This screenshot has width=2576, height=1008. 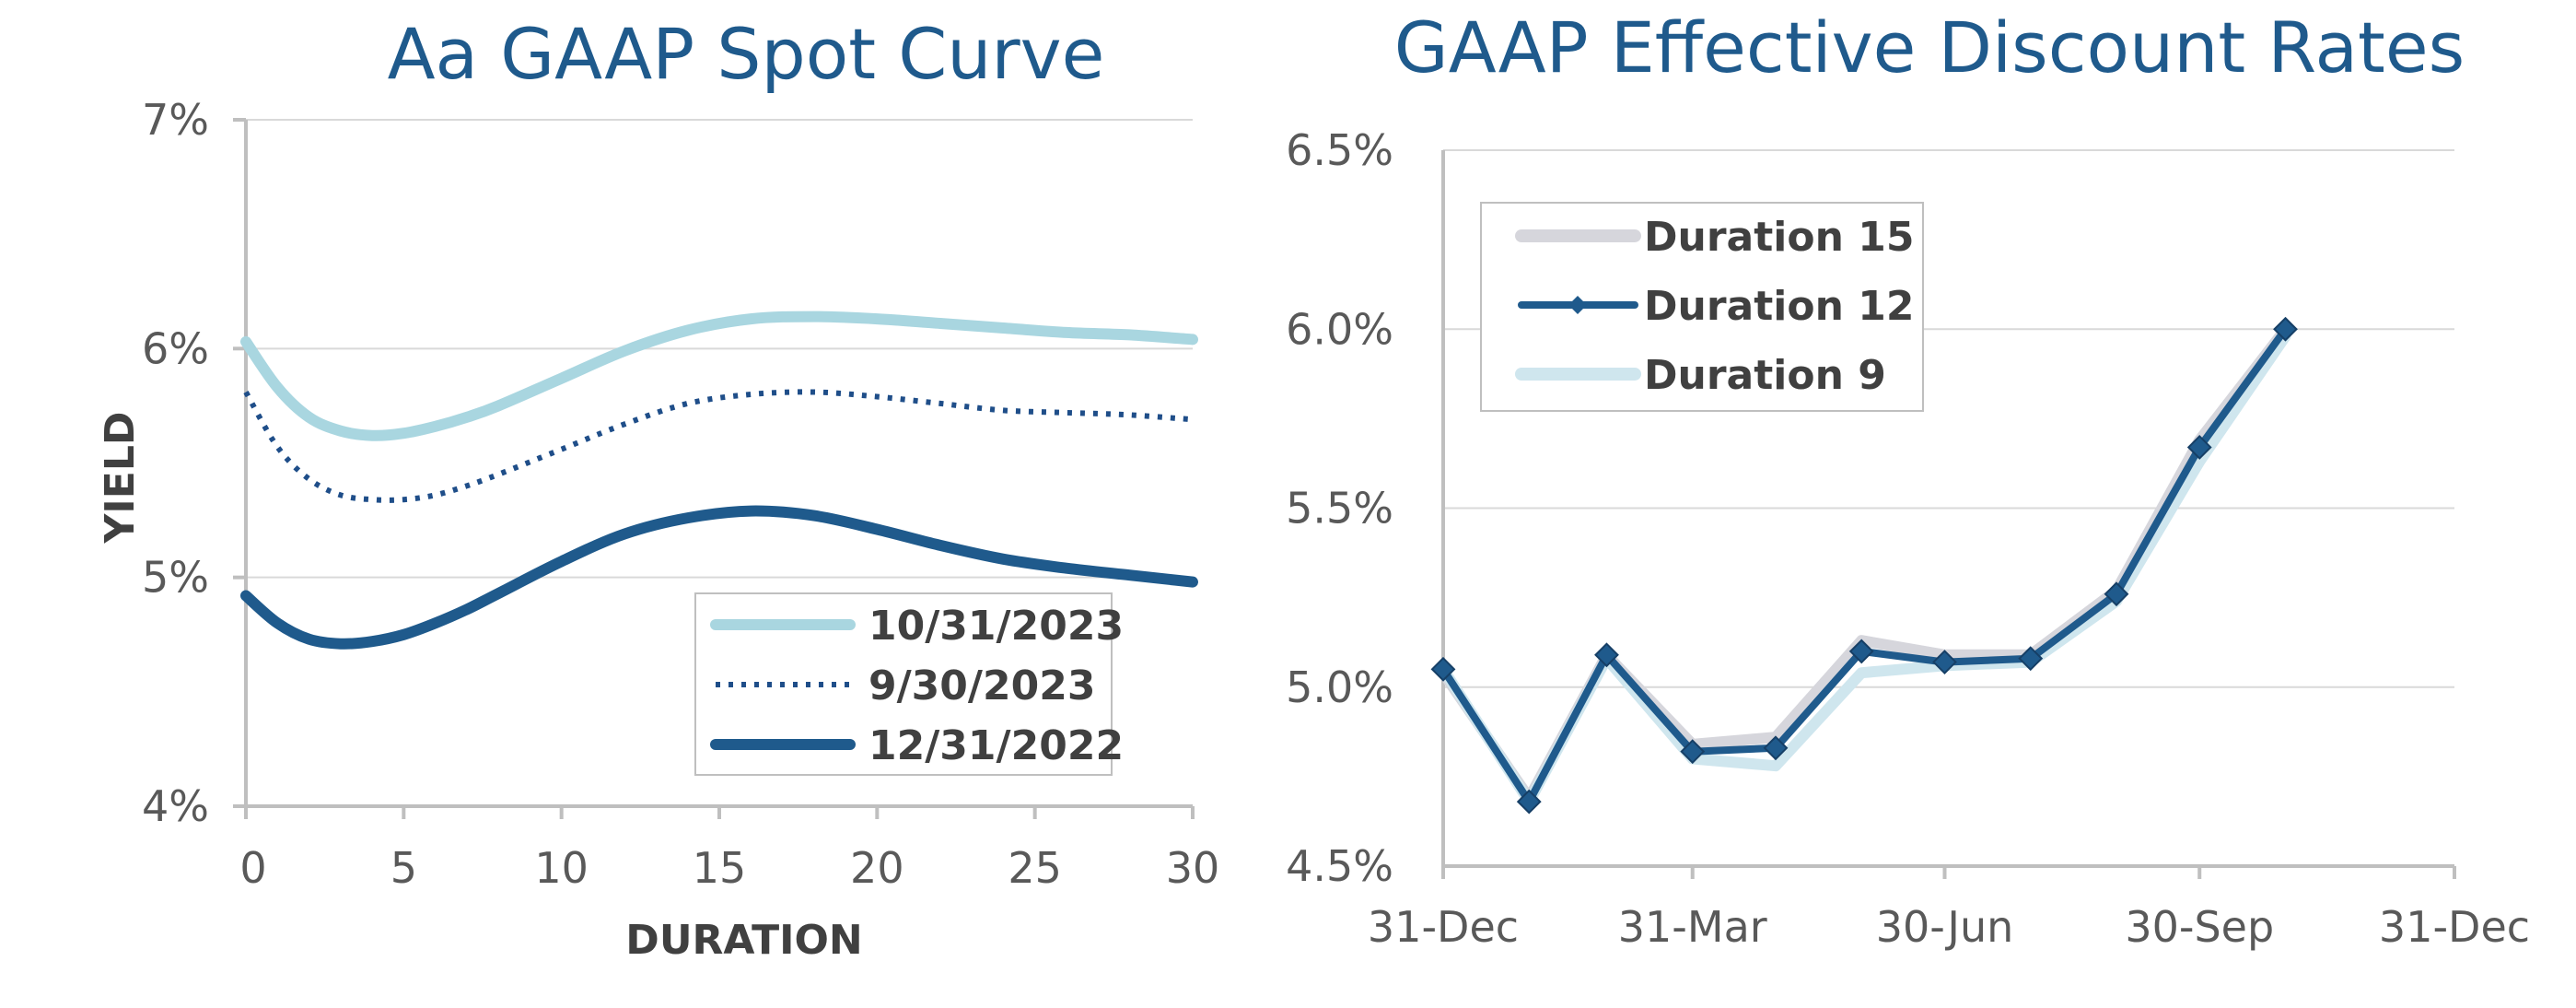 What do you see at coordinates (981, 685) in the screenshot?
I see `spot-curve-legend-label: 9/30/2023` at bounding box center [981, 685].